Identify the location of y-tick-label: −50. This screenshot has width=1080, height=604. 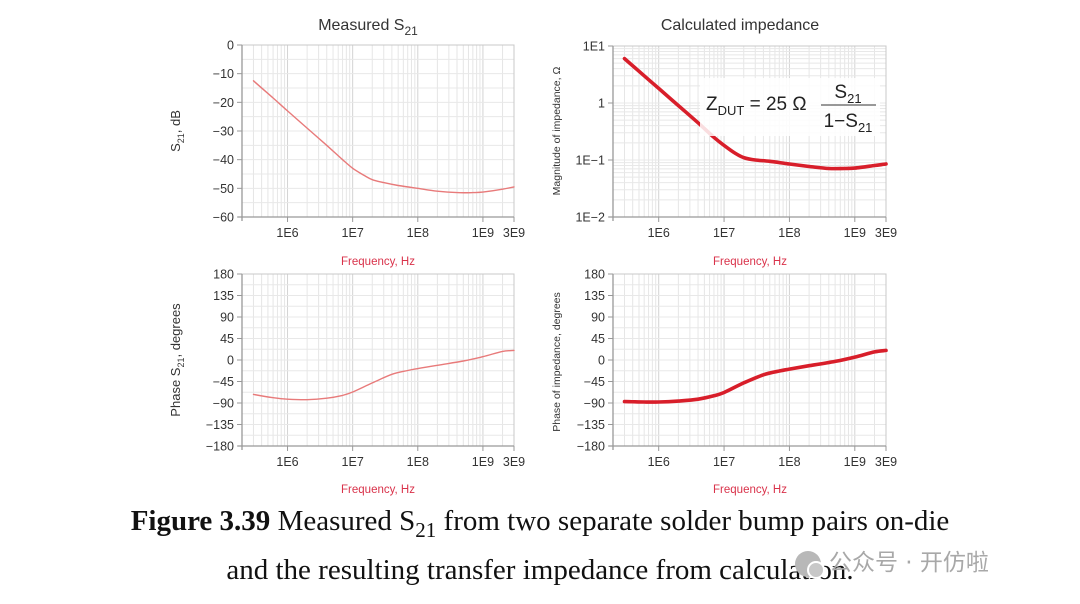
(223, 189).